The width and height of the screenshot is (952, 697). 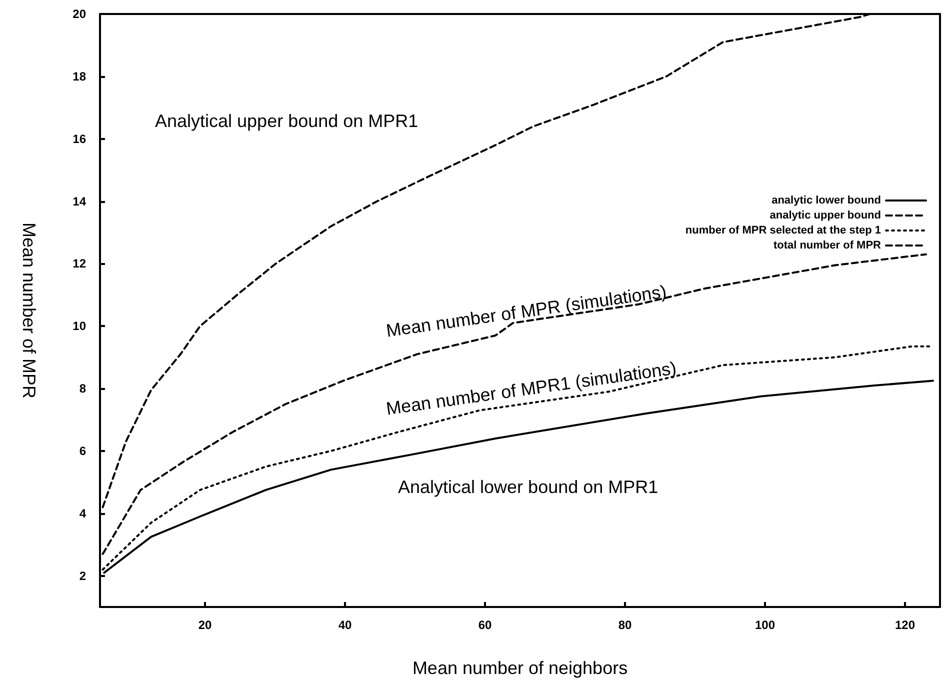 I want to click on legend-label: analytic upper bound, so click(x=825, y=216).